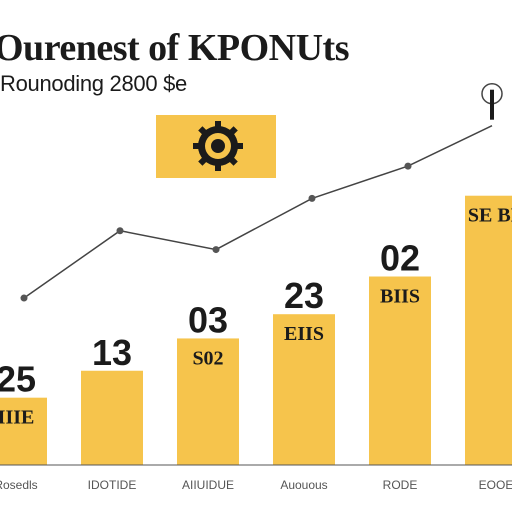  I want to click on bar-inner-label: IIIE, so click(17, 418).